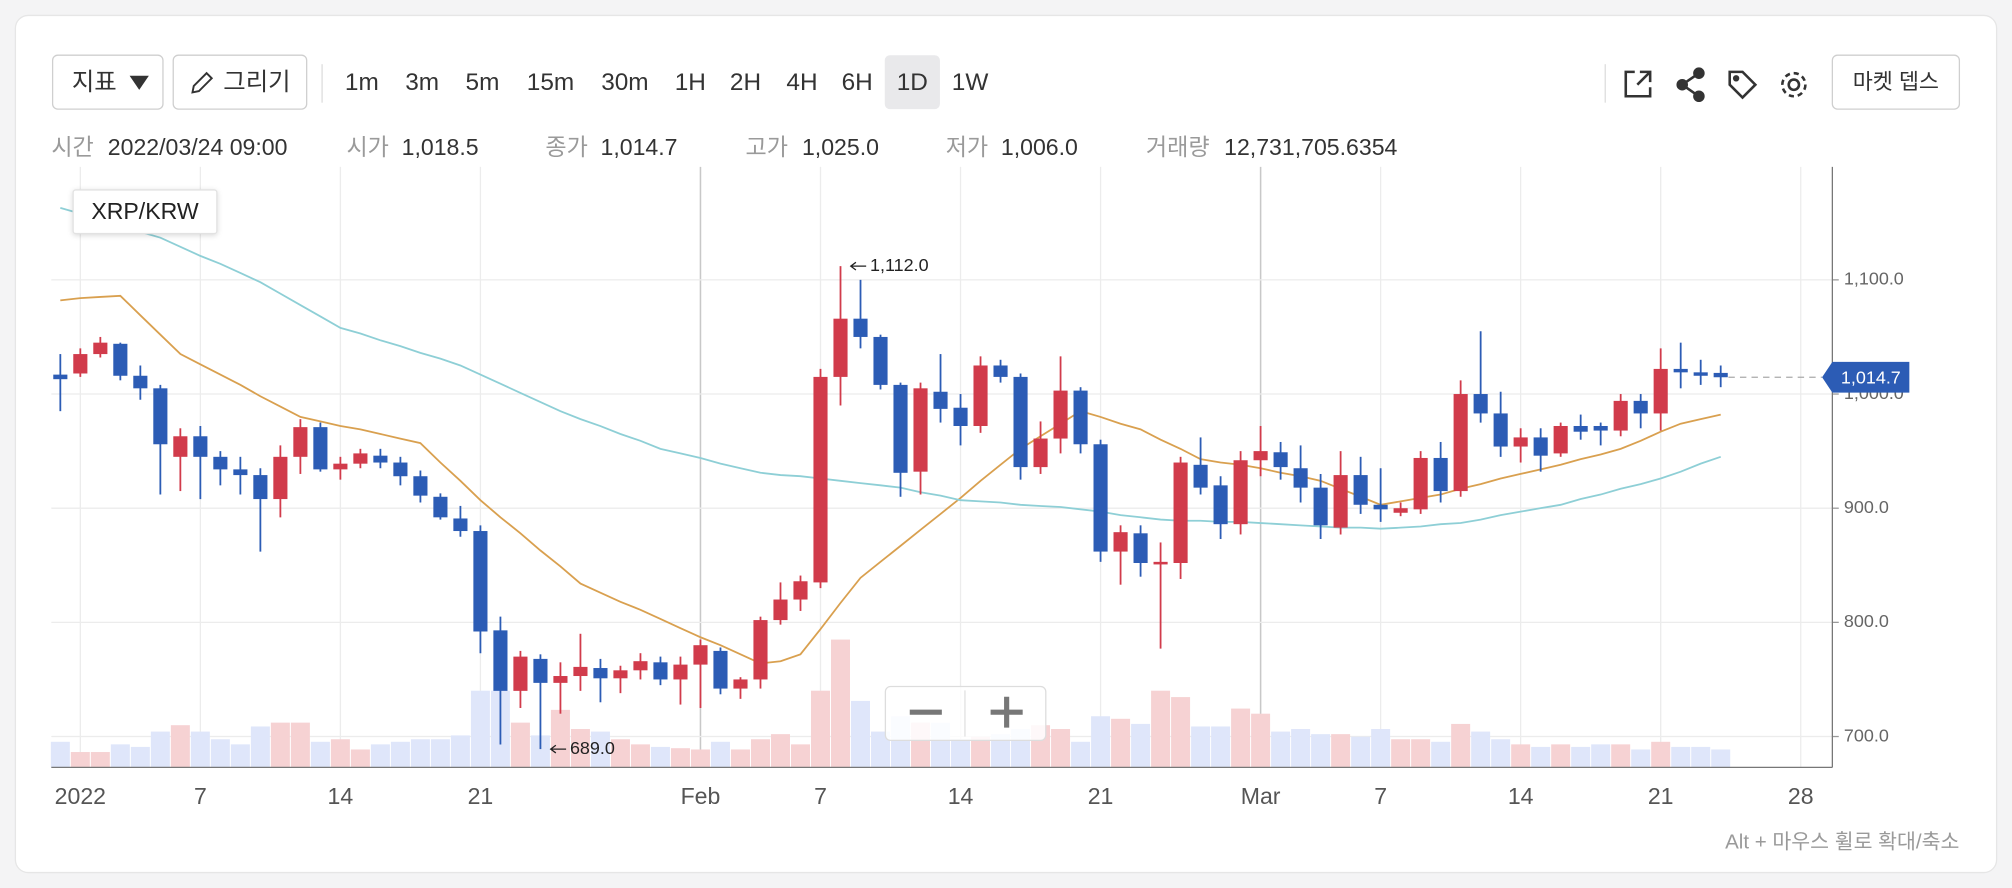 This screenshot has width=2012, height=888. What do you see at coordinates (1842, 841) in the screenshot?
I see `footer-hint: Alt + 마우스 휠로 확대/축소` at bounding box center [1842, 841].